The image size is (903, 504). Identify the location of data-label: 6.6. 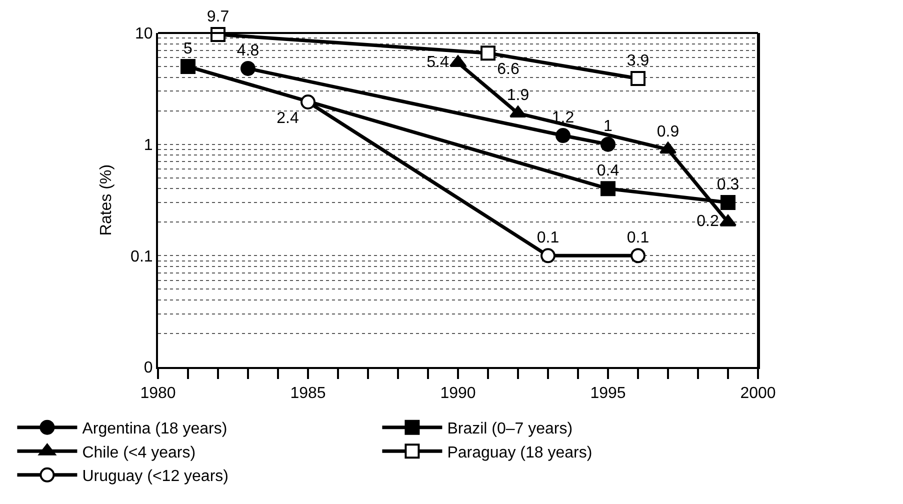
(508, 69).